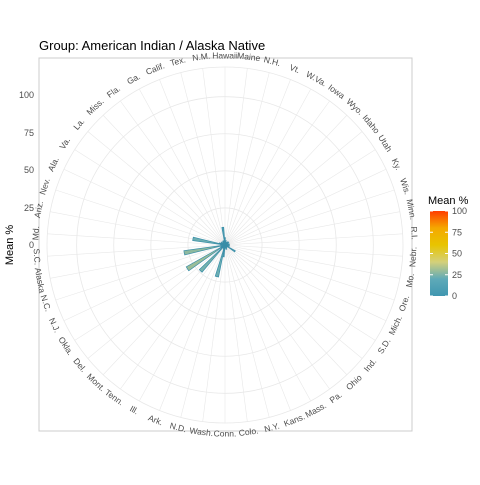 The width and height of the screenshot is (480, 485). What do you see at coordinates (225, 55) in the screenshot?
I see `category-label: Hawaii` at bounding box center [225, 55].